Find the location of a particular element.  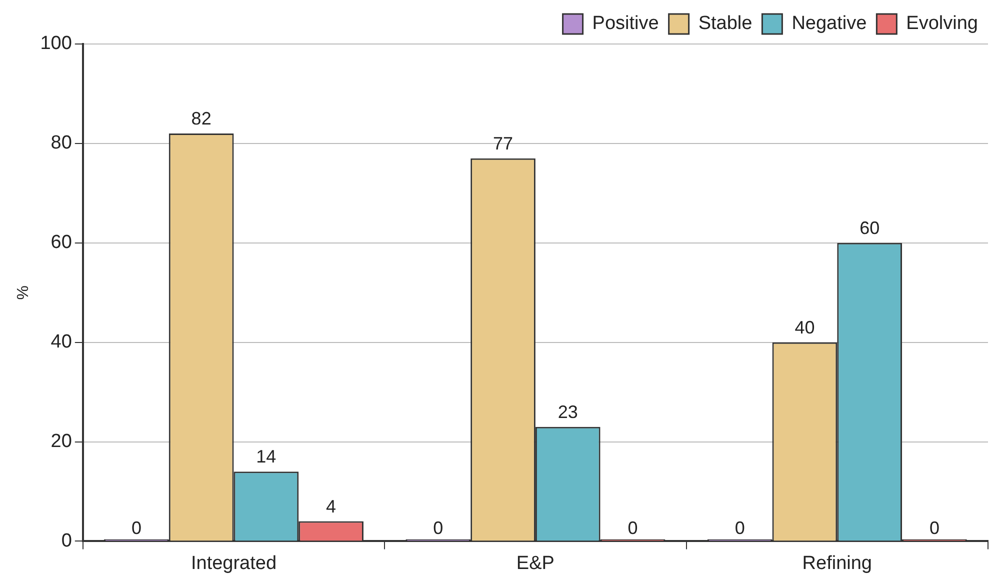

data-label: 82 is located at coordinates (201, 118).